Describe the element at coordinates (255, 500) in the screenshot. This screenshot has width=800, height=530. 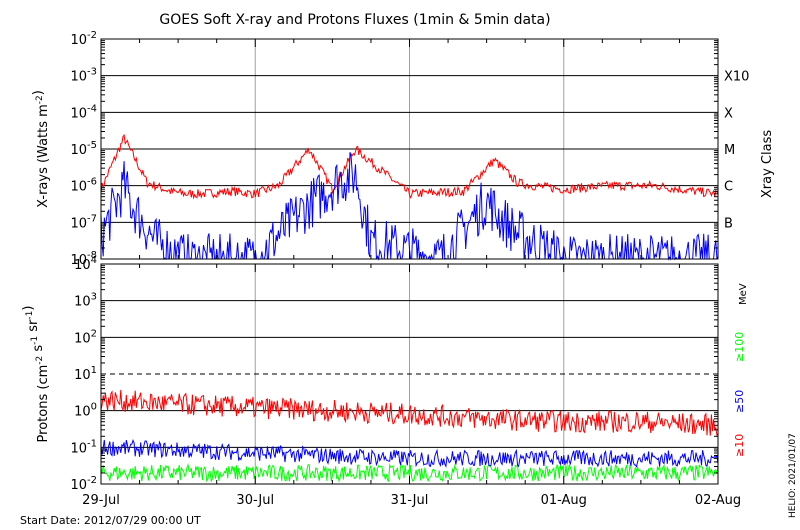
I see `x-tick-label: 30-Jul` at that location.